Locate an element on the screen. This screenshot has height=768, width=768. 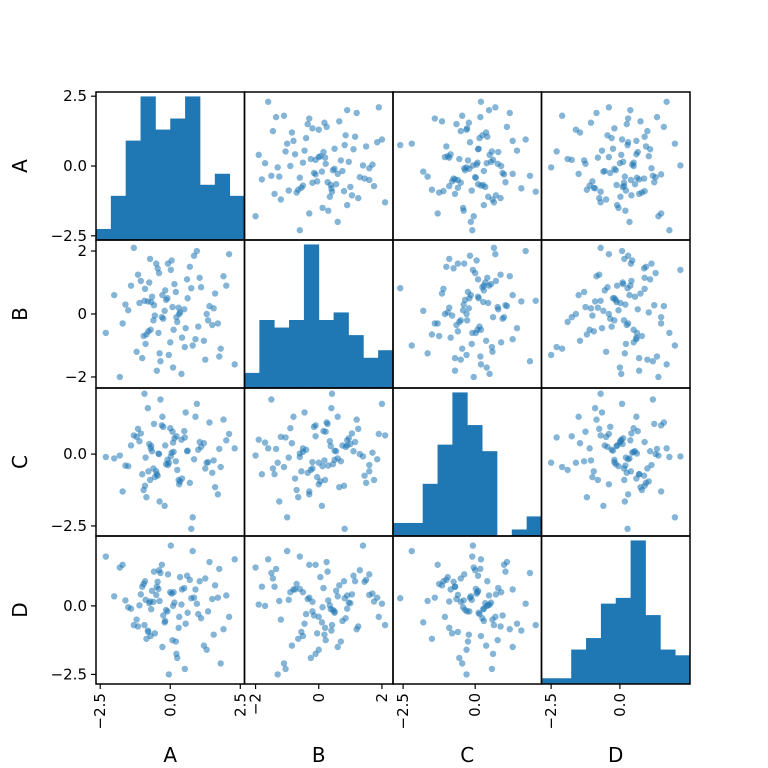
cell-A-C is located at coordinates (468, 166).